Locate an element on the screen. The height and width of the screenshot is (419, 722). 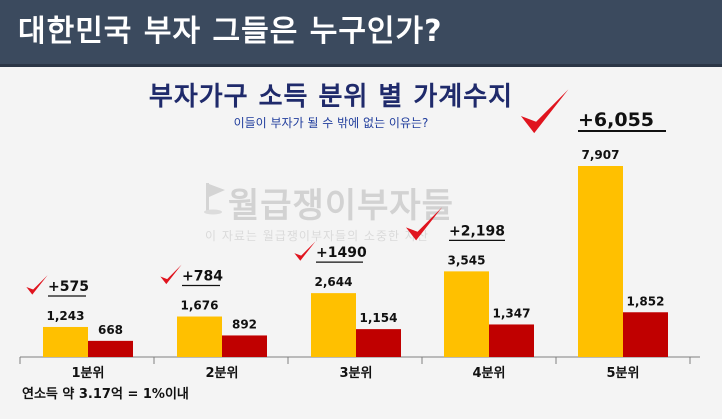
data-label: 1,852 is located at coordinates (646, 301).